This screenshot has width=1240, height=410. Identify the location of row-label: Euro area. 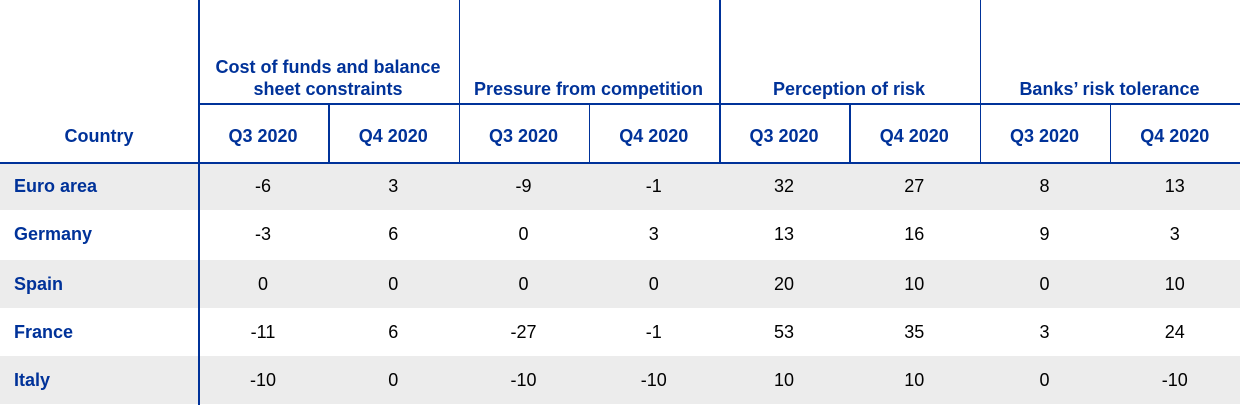
(56, 185).